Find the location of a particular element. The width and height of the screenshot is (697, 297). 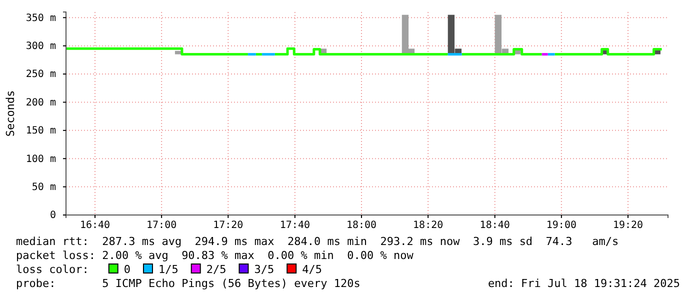

x-tick-label: 16:40 is located at coordinates (95, 226).